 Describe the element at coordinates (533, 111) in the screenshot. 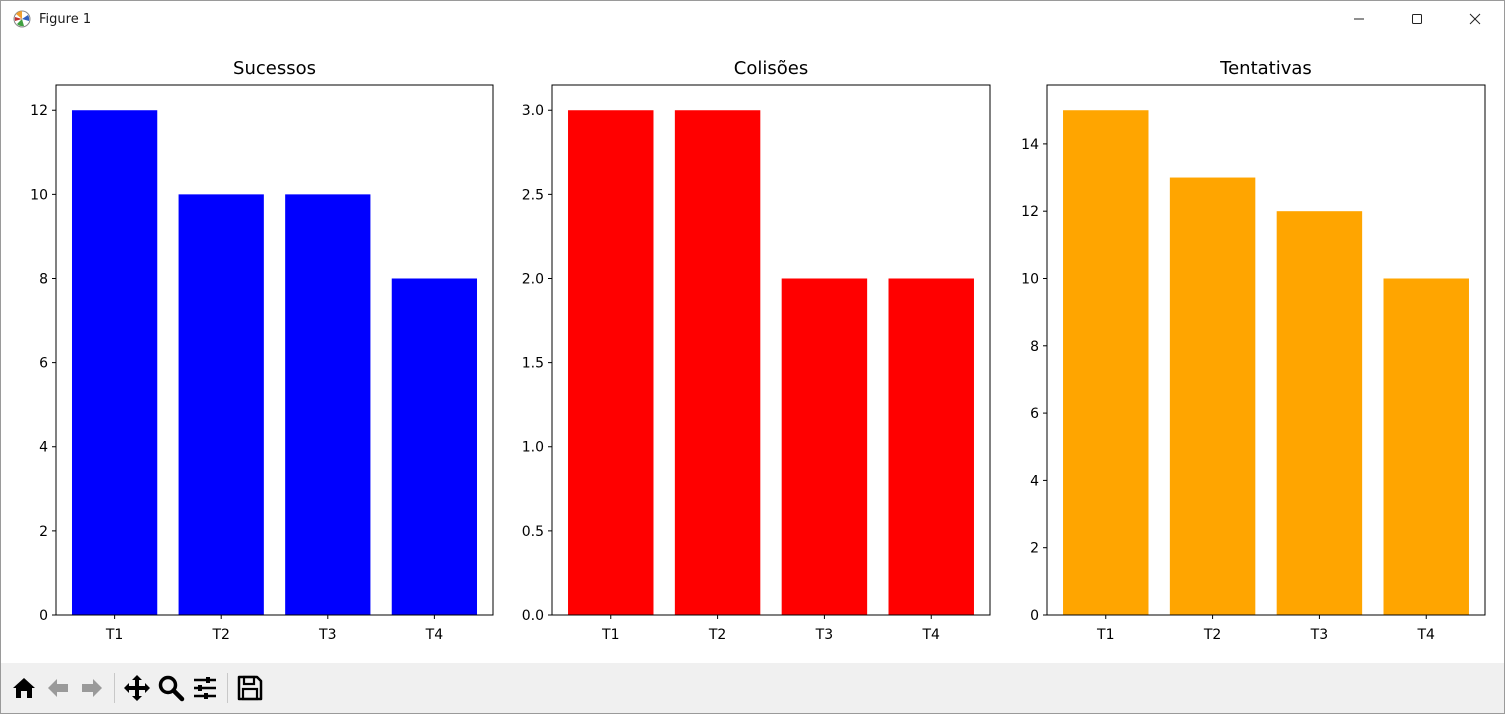

I see `y-tick-label: 3.0` at that location.